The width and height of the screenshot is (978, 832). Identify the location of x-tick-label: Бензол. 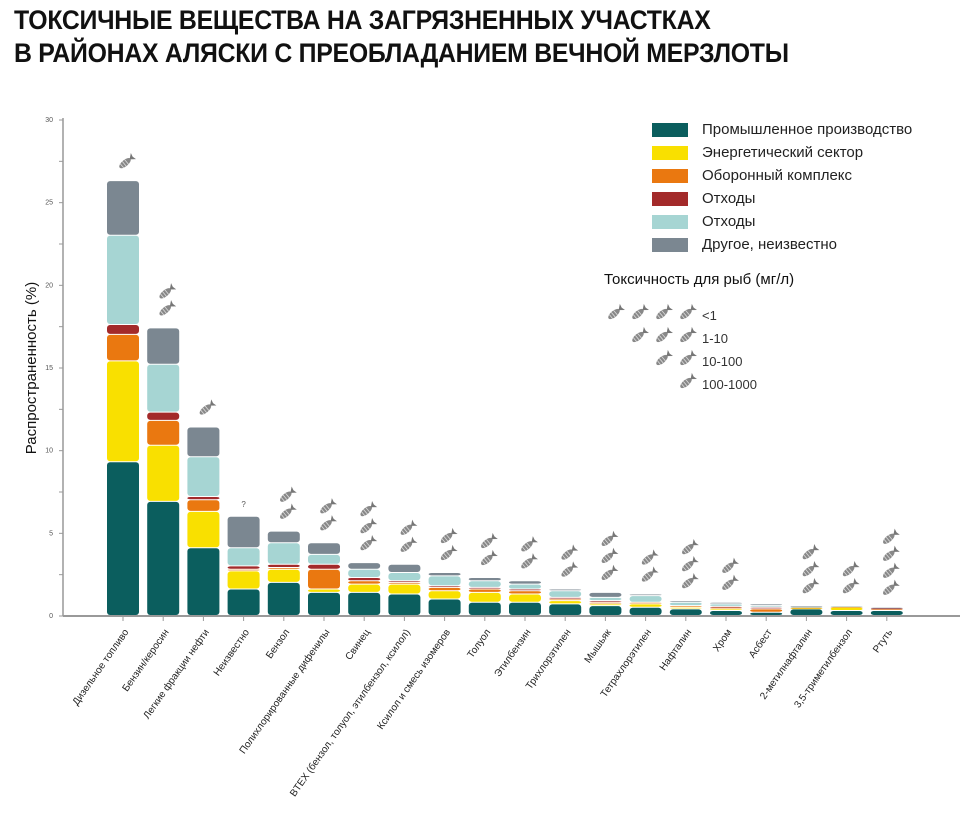
(278, 644).